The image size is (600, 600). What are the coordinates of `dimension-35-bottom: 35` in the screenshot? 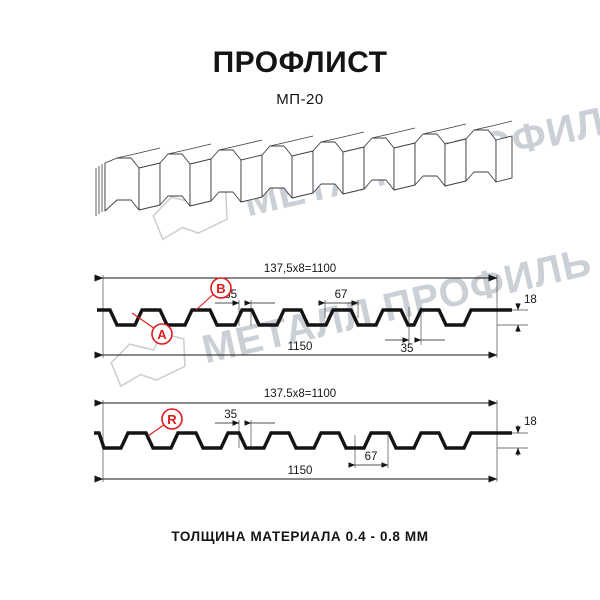 It's located at (245, 417).